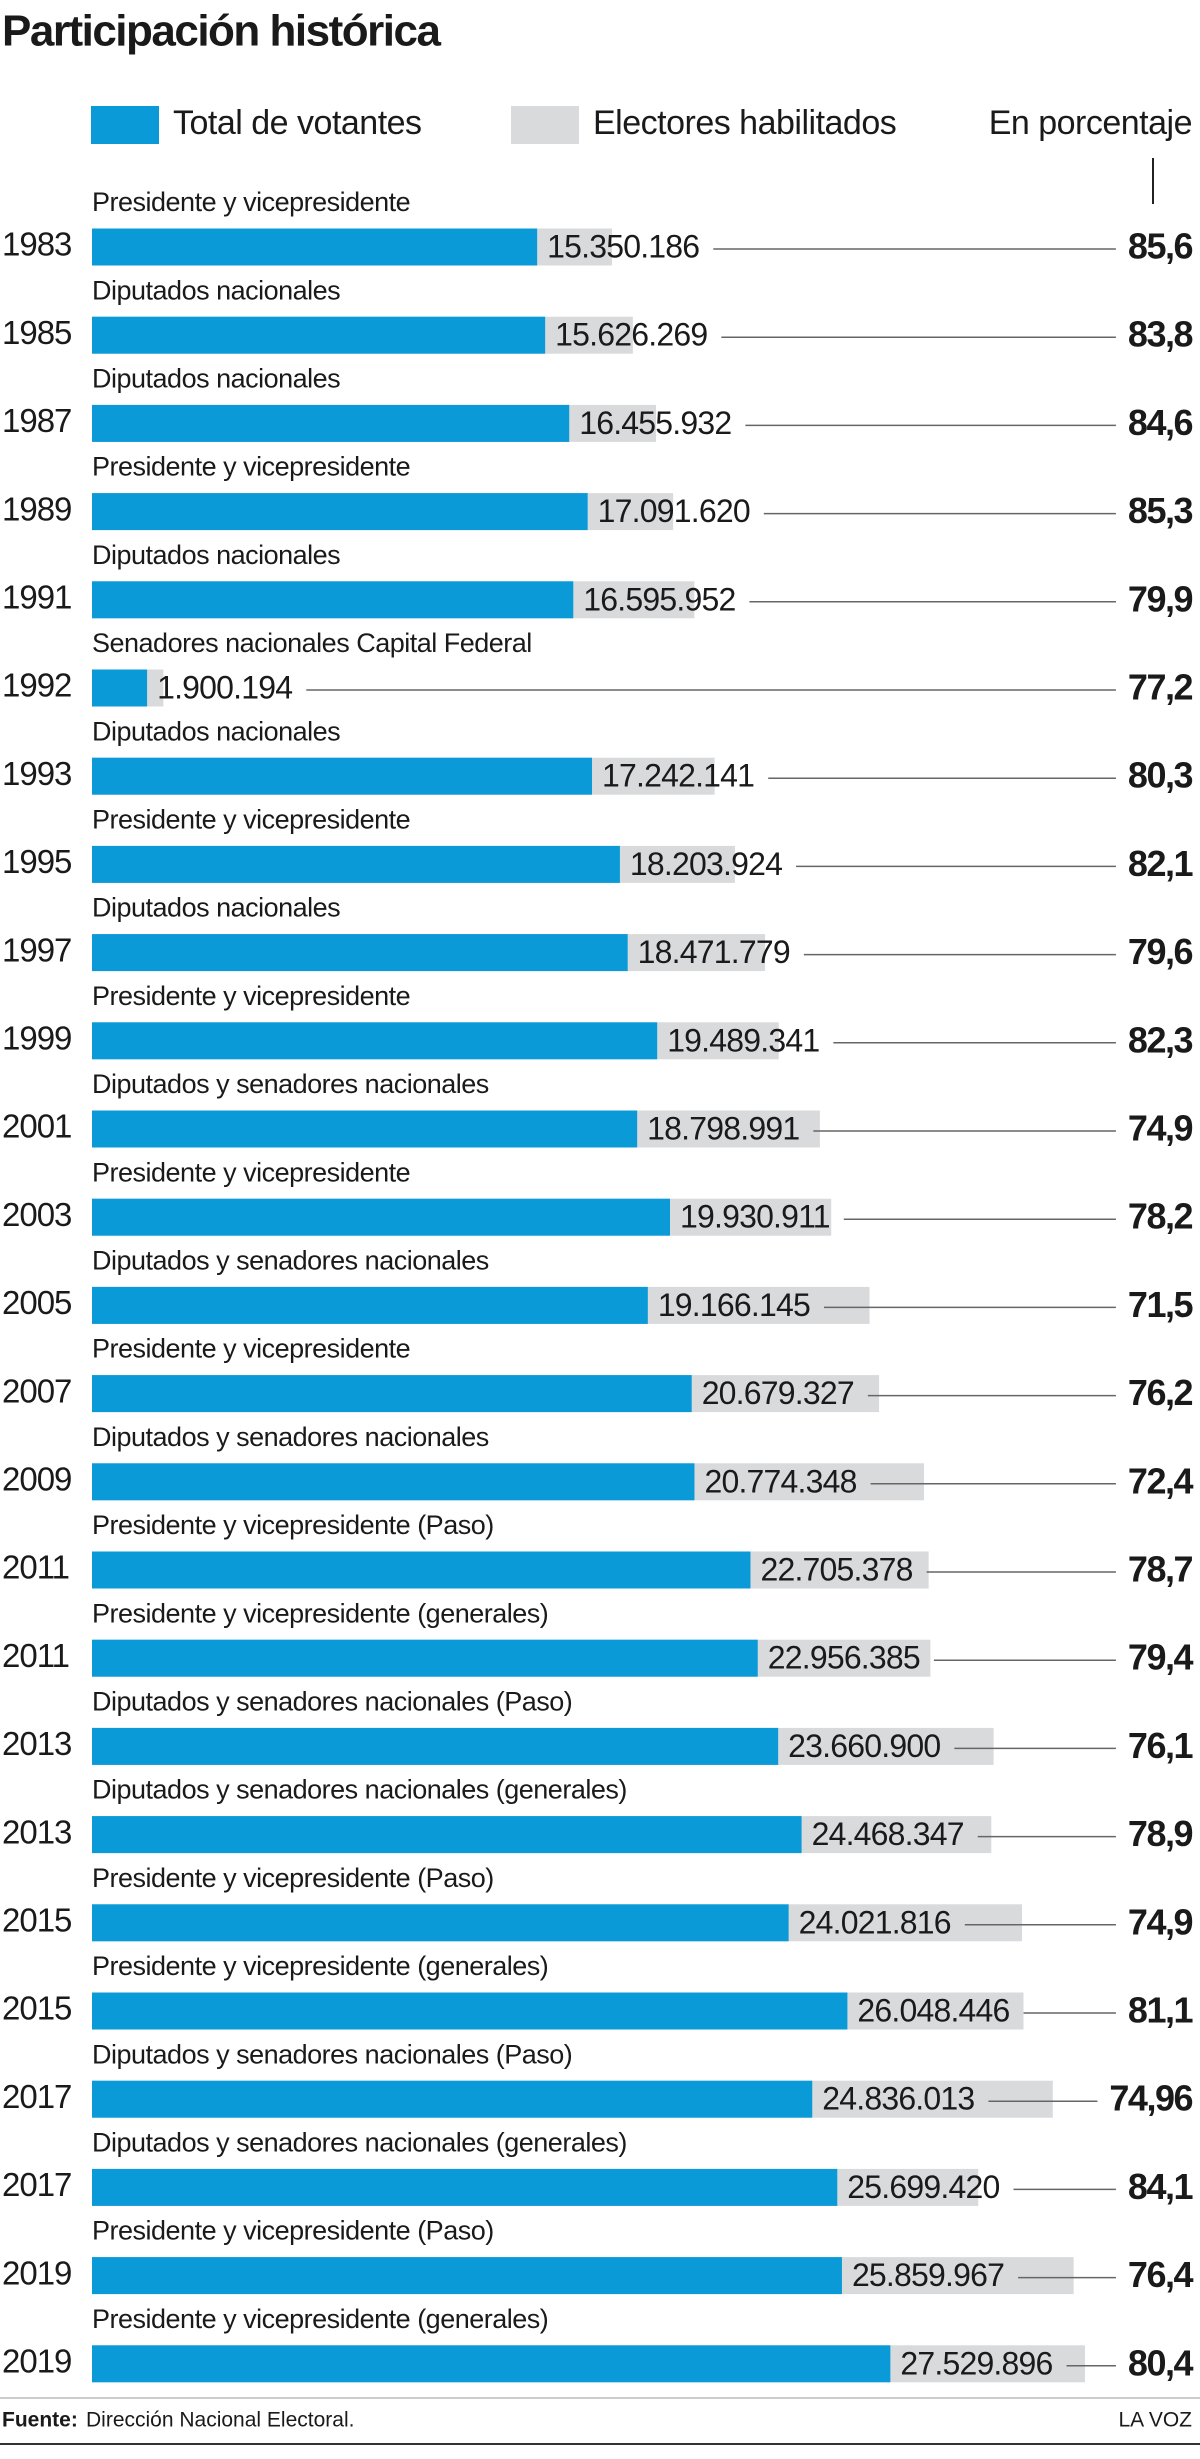  What do you see at coordinates (1155, 2420) in the screenshot?
I see `credit: LA VOZ` at bounding box center [1155, 2420].